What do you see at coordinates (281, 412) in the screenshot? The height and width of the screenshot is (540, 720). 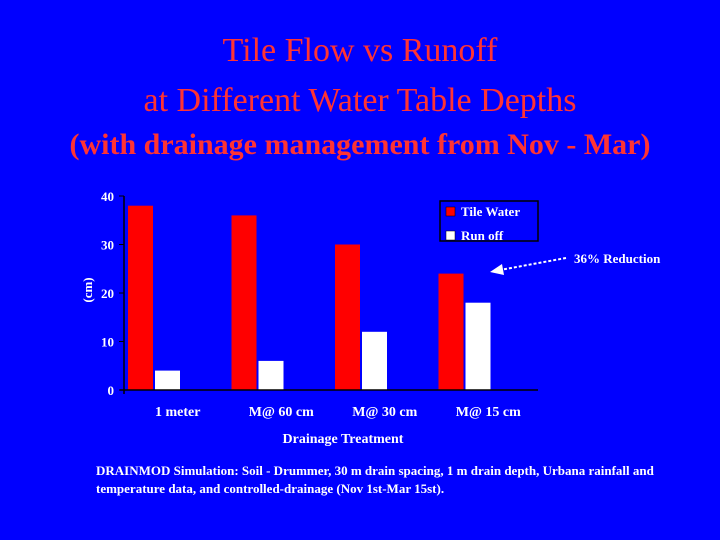 I see `x-tick-label: M@ 60 cm` at bounding box center [281, 412].